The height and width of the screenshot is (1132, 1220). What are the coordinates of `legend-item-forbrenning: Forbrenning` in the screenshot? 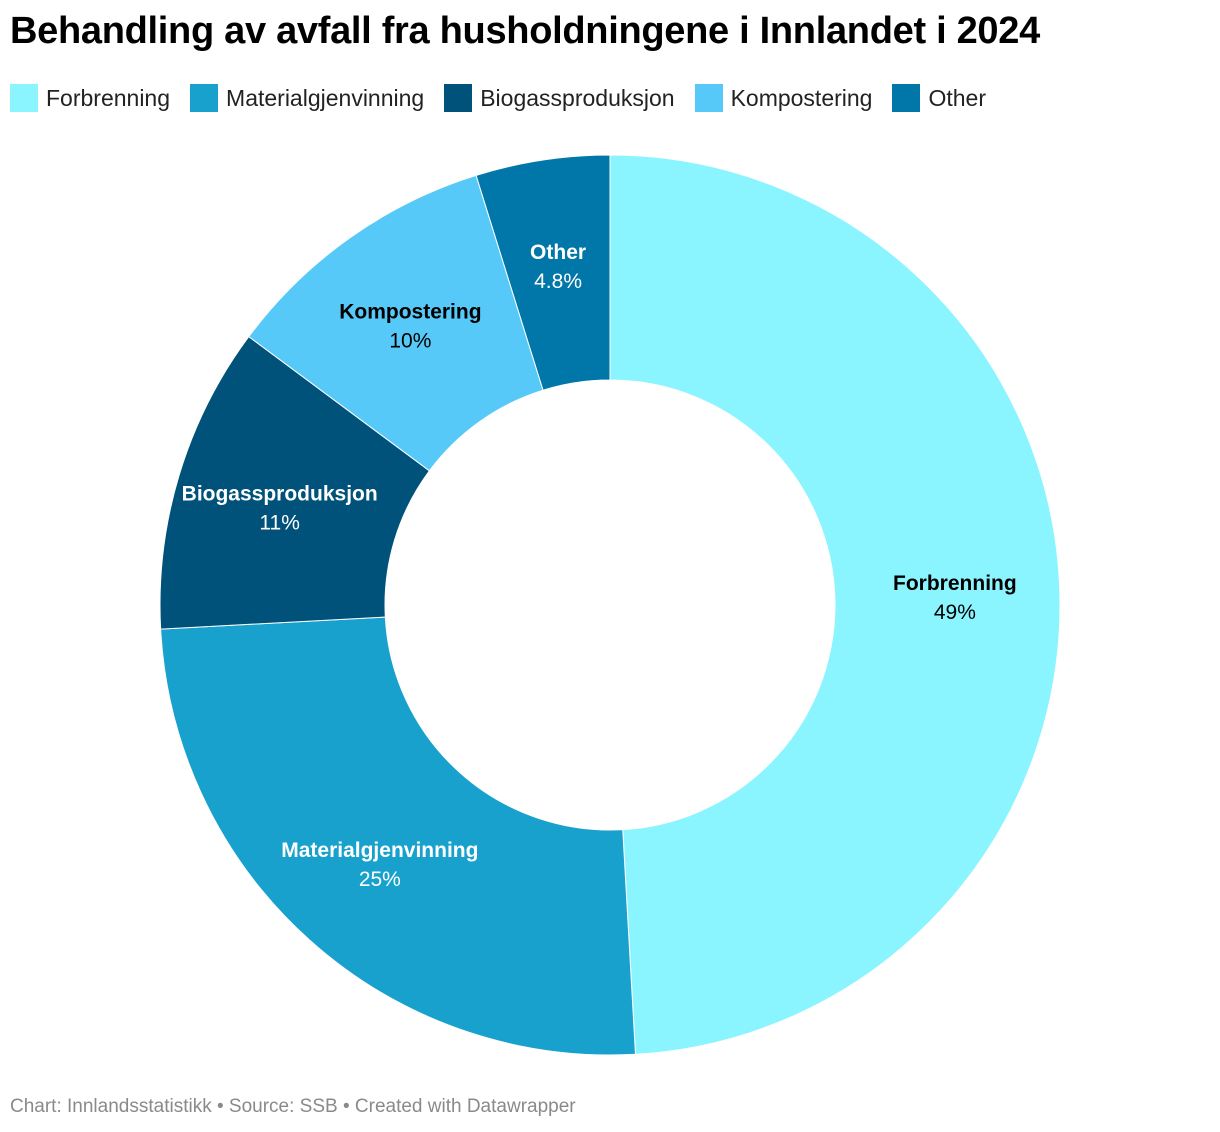 It's located at (90, 98).